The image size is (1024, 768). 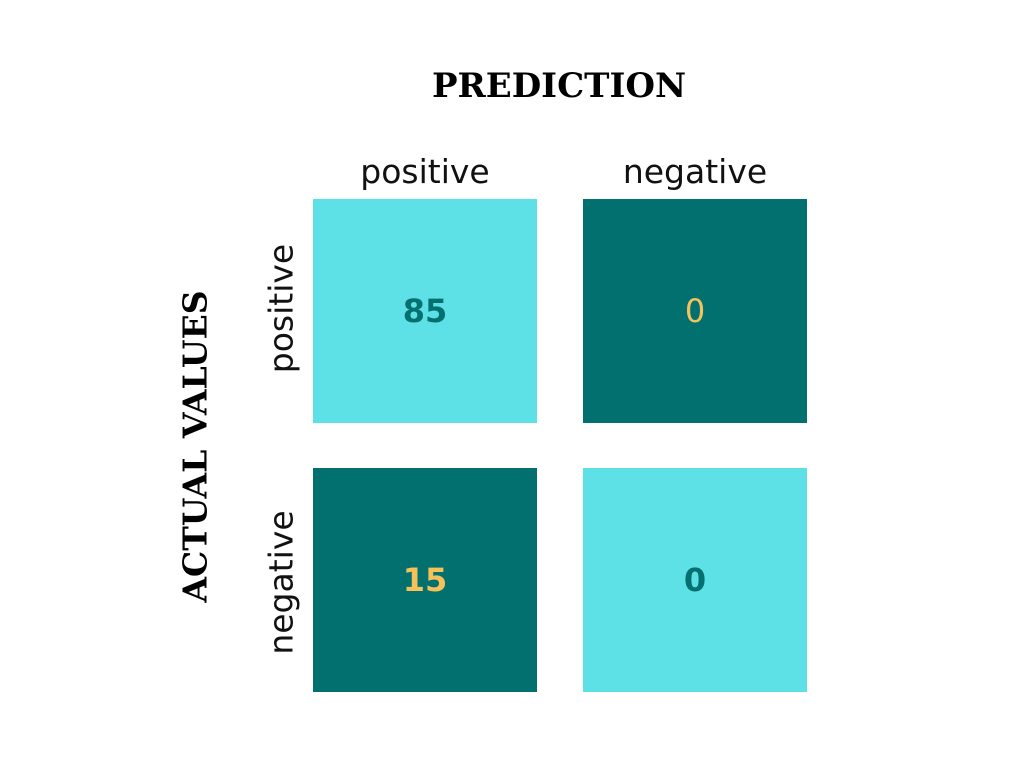 I want to click on matrix-cell-value: 85, so click(x=425, y=311).